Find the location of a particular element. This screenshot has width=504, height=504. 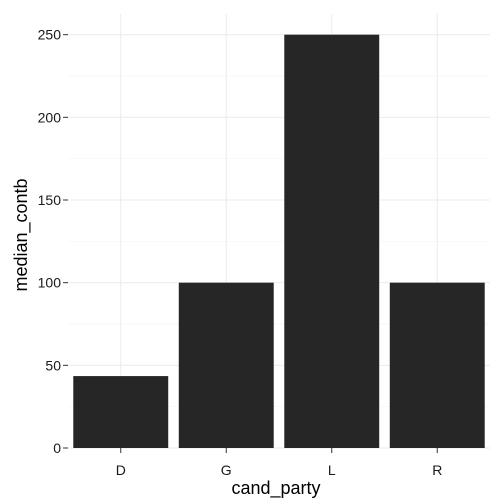

y-tick-label: 0 is located at coordinates (57, 448).